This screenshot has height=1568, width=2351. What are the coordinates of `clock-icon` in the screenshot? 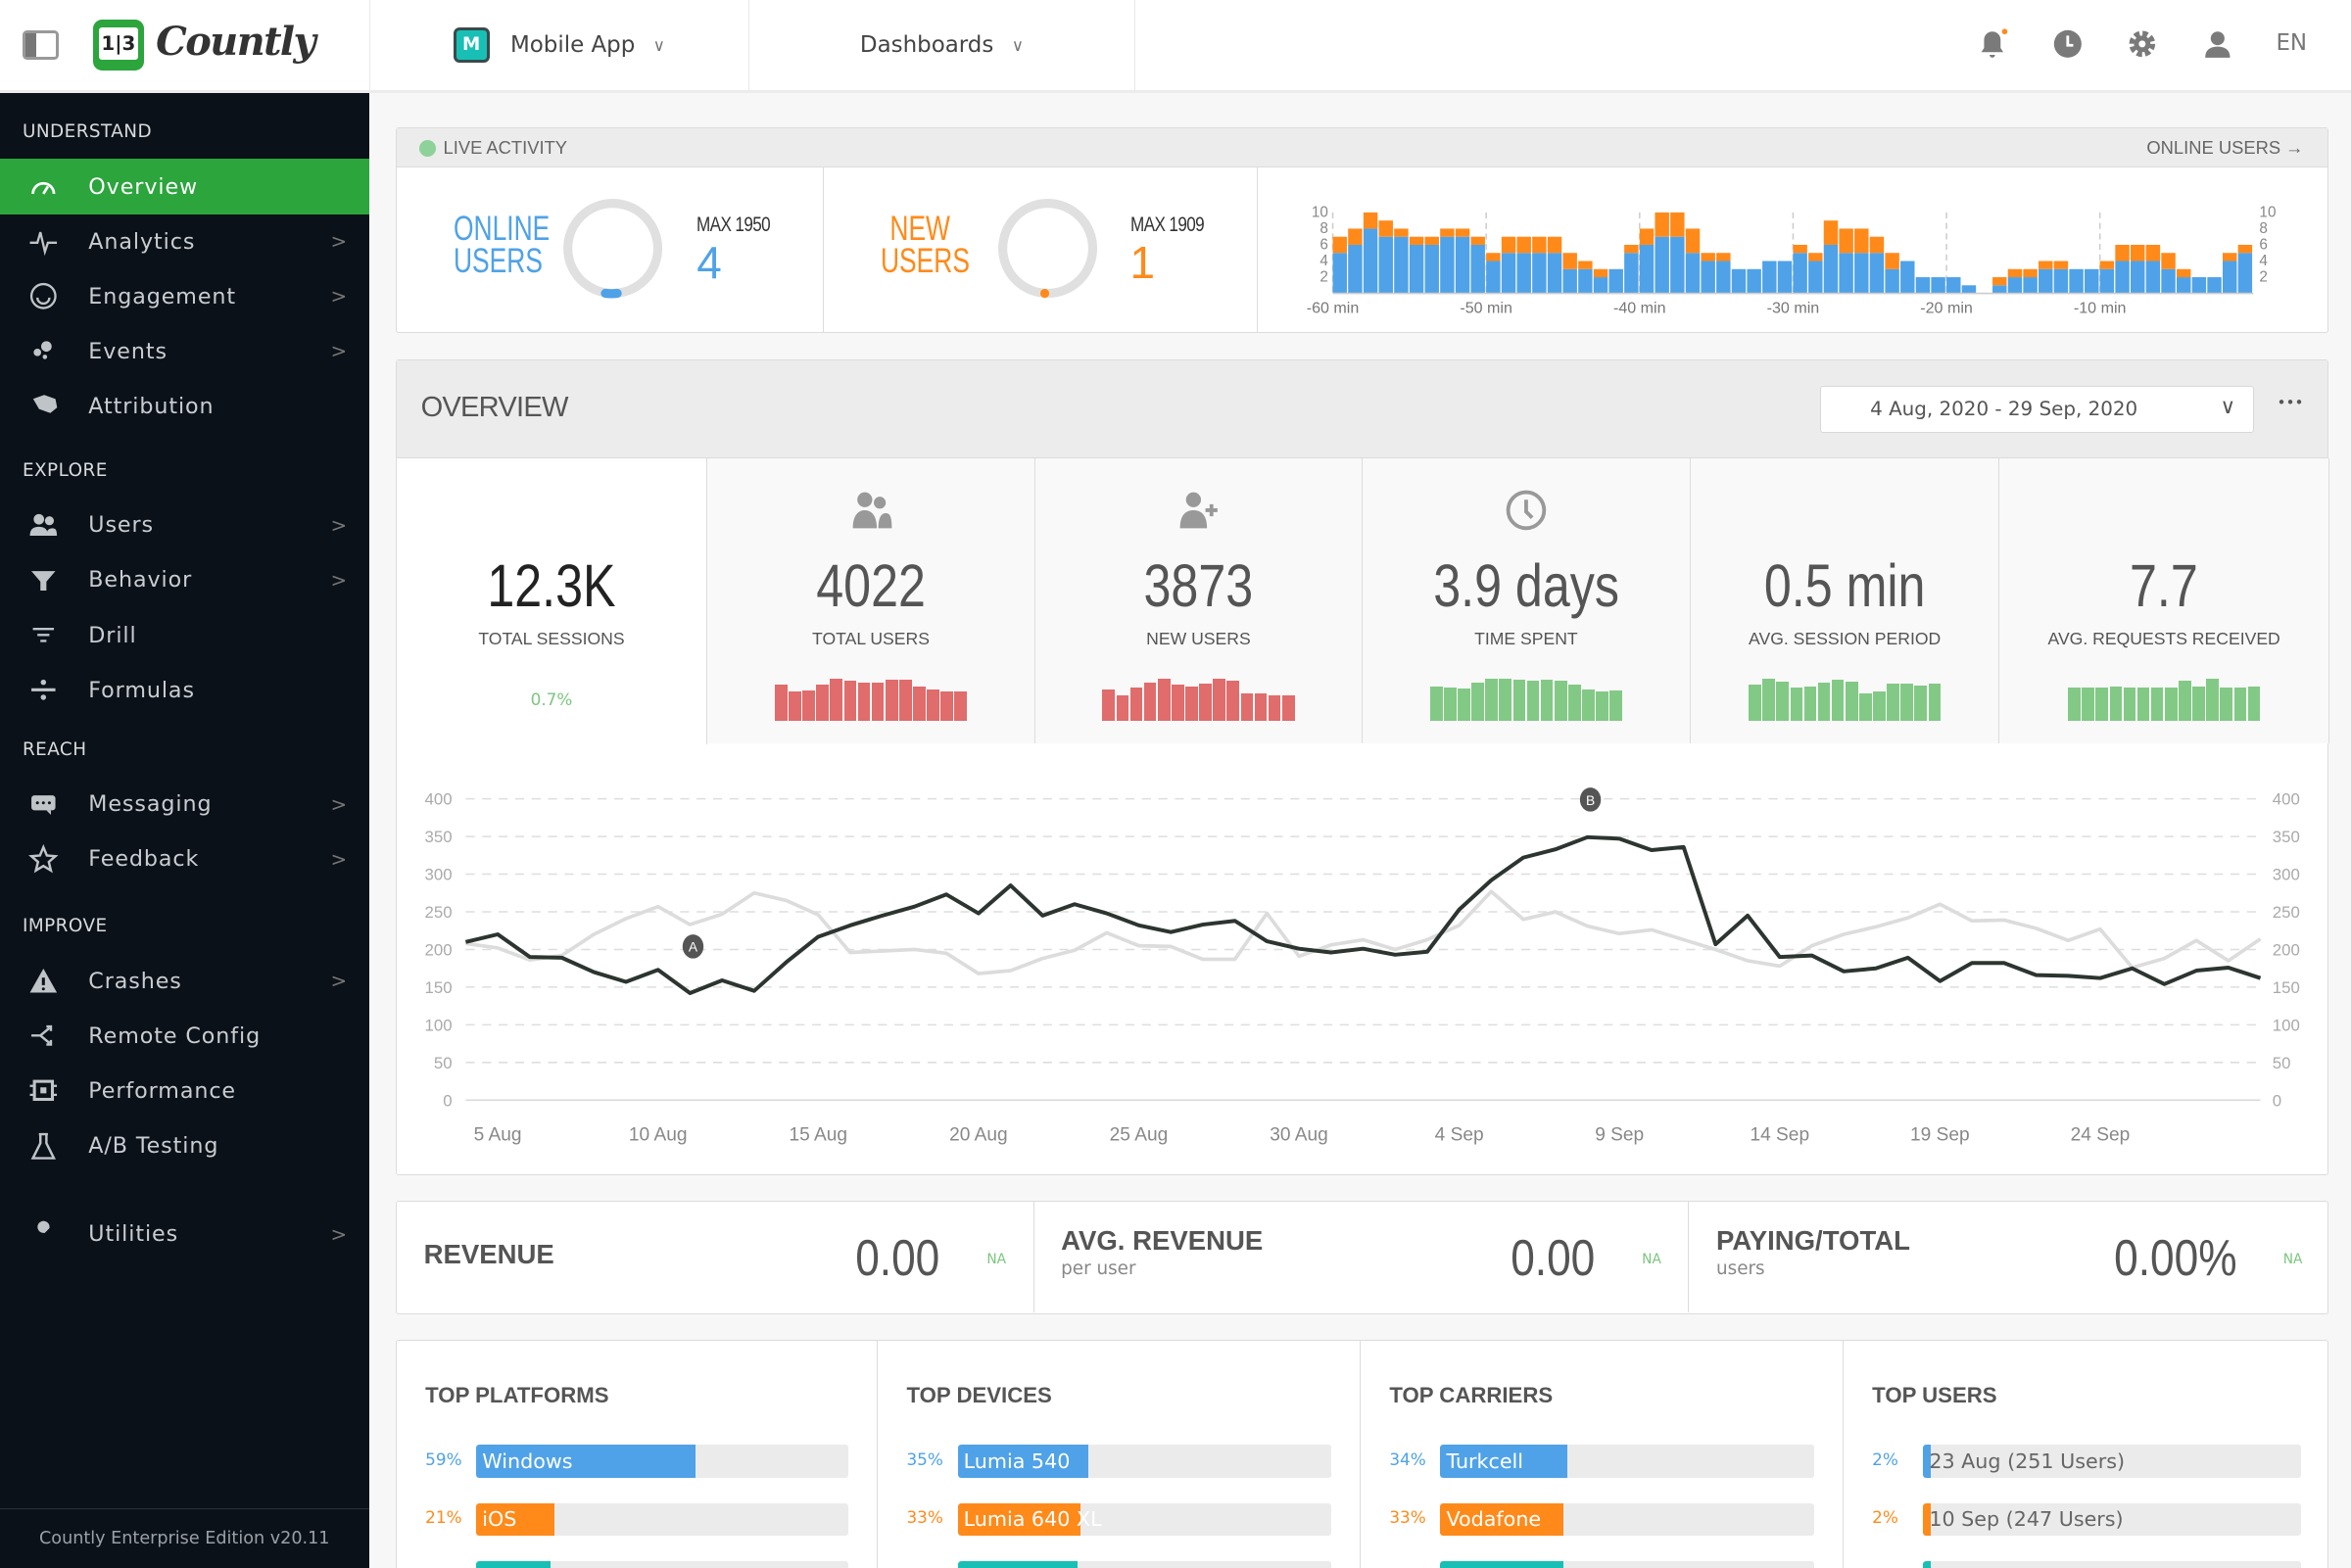 It's located at (2068, 44).